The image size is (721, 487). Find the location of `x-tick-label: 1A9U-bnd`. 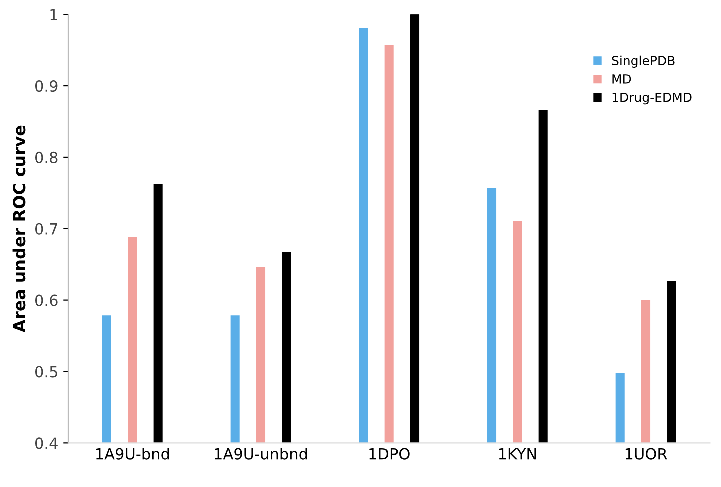

x-tick-label: 1A9U-bnd is located at coordinates (133, 454).